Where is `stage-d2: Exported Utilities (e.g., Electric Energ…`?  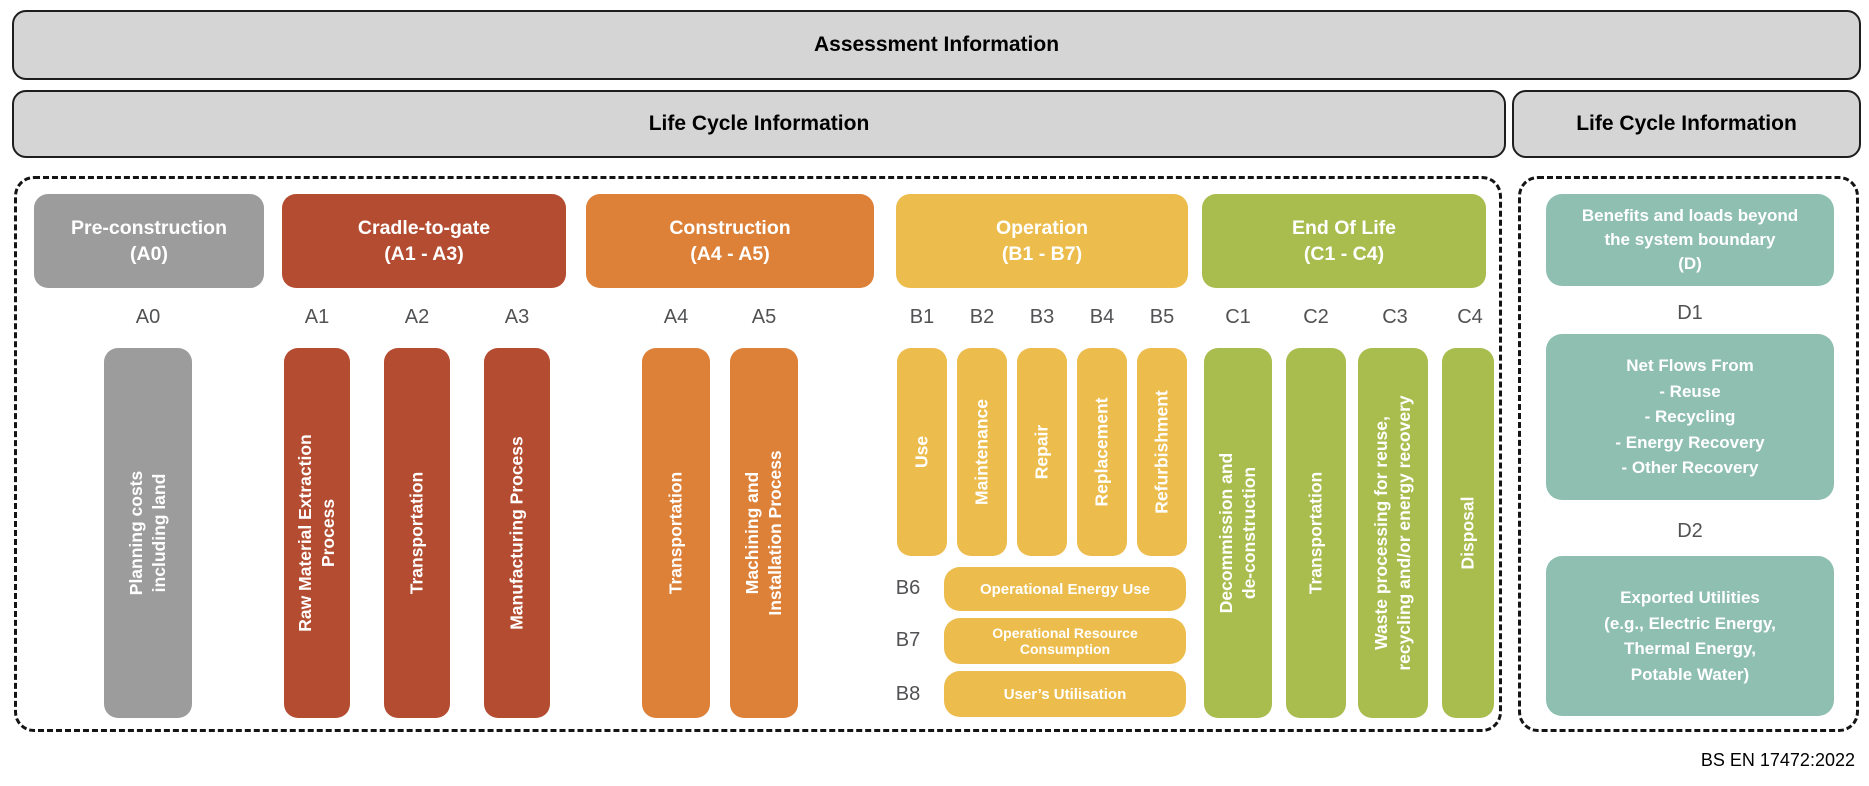
stage-d2: Exported Utilities (e.g., Electric Energ… is located at coordinates (1690, 636).